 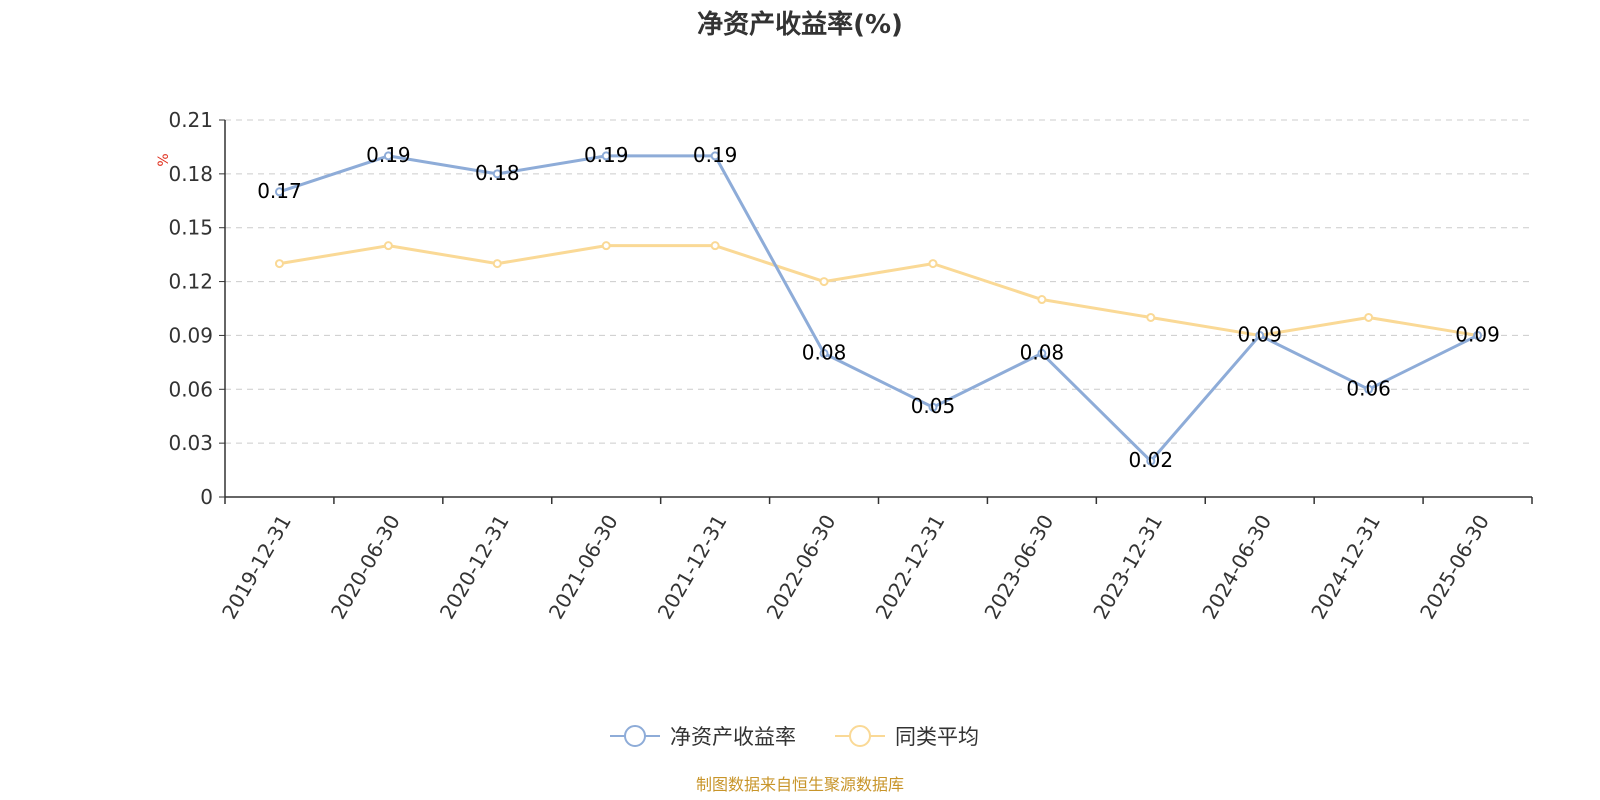 What do you see at coordinates (190, 228) in the screenshot?
I see `y-tick-label: 0.15` at bounding box center [190, 228].